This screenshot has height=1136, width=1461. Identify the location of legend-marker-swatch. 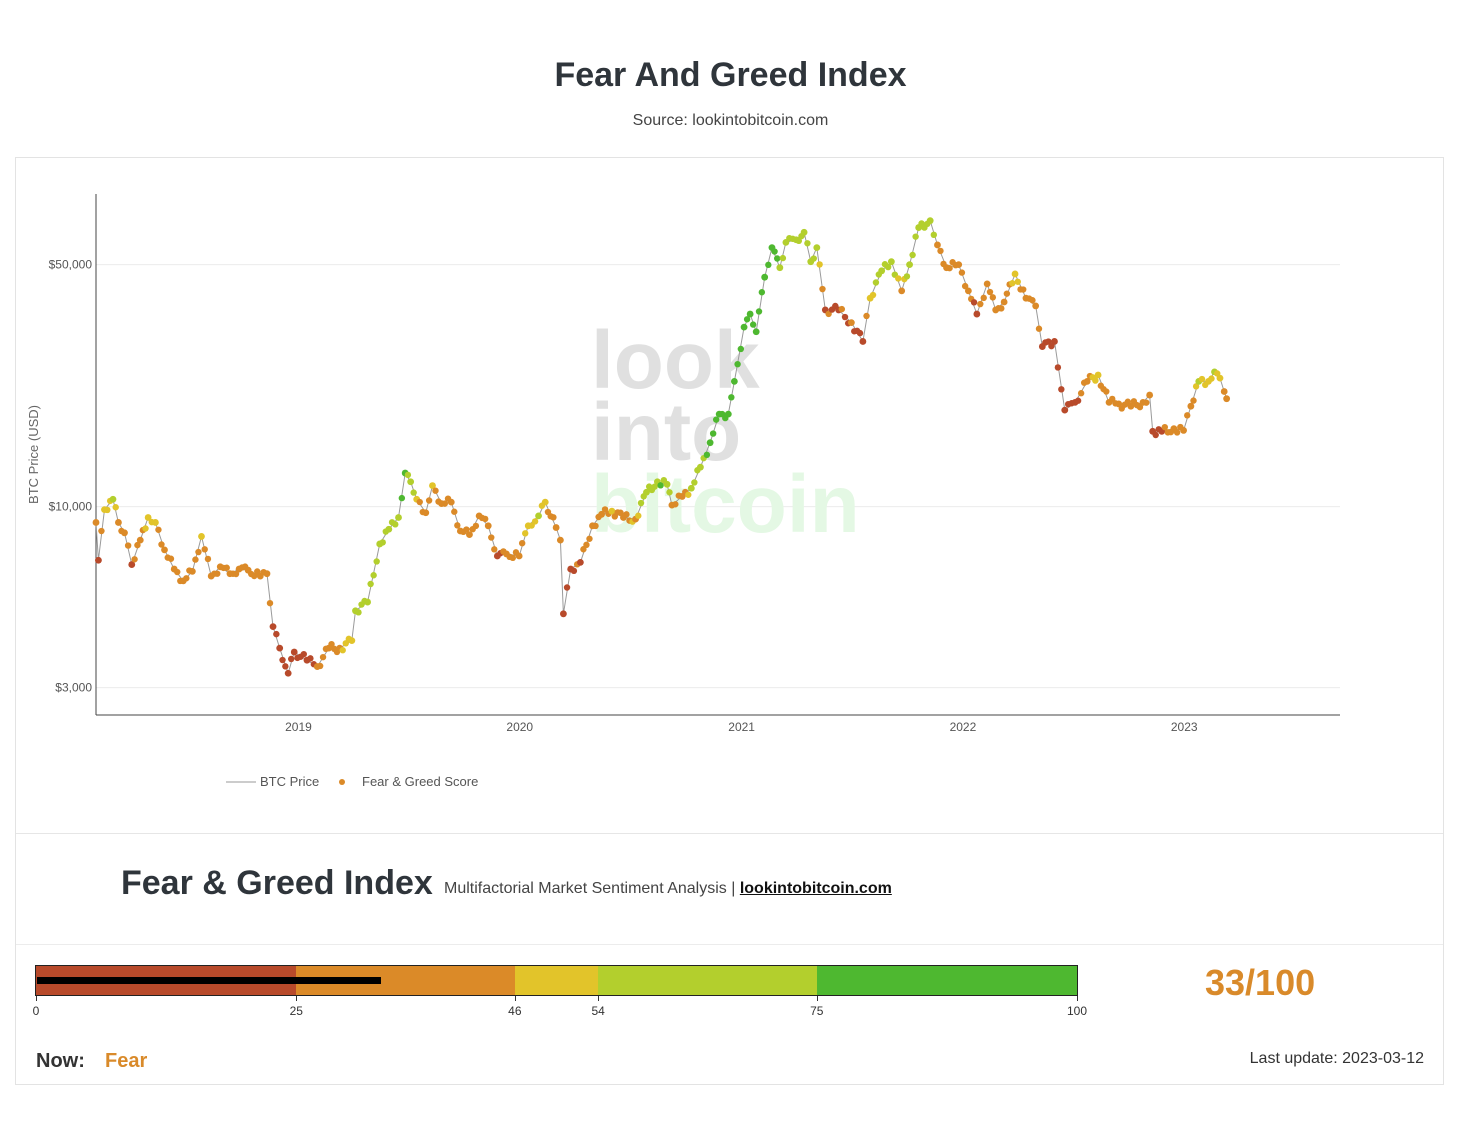
(342, 782).